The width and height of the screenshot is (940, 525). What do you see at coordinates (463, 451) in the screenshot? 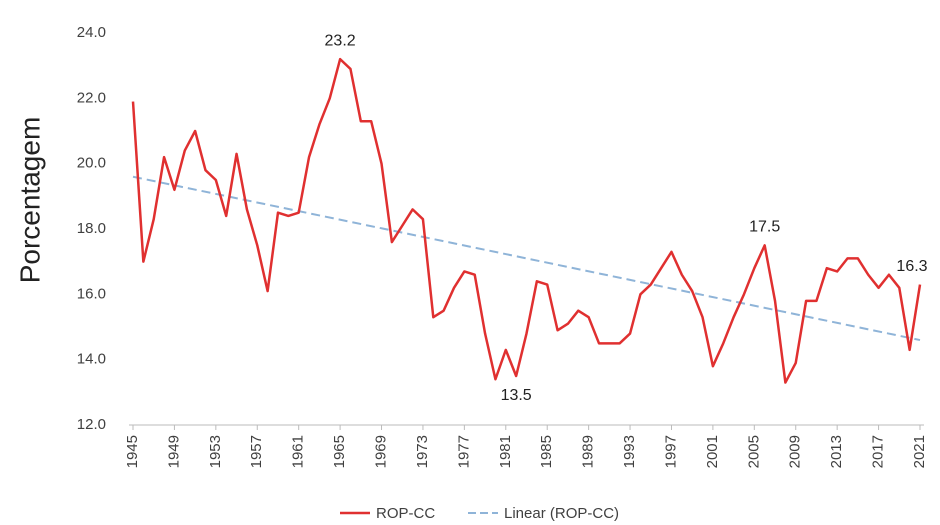
I see `x-tick-label: 1977` at bounding box center [463, 451].